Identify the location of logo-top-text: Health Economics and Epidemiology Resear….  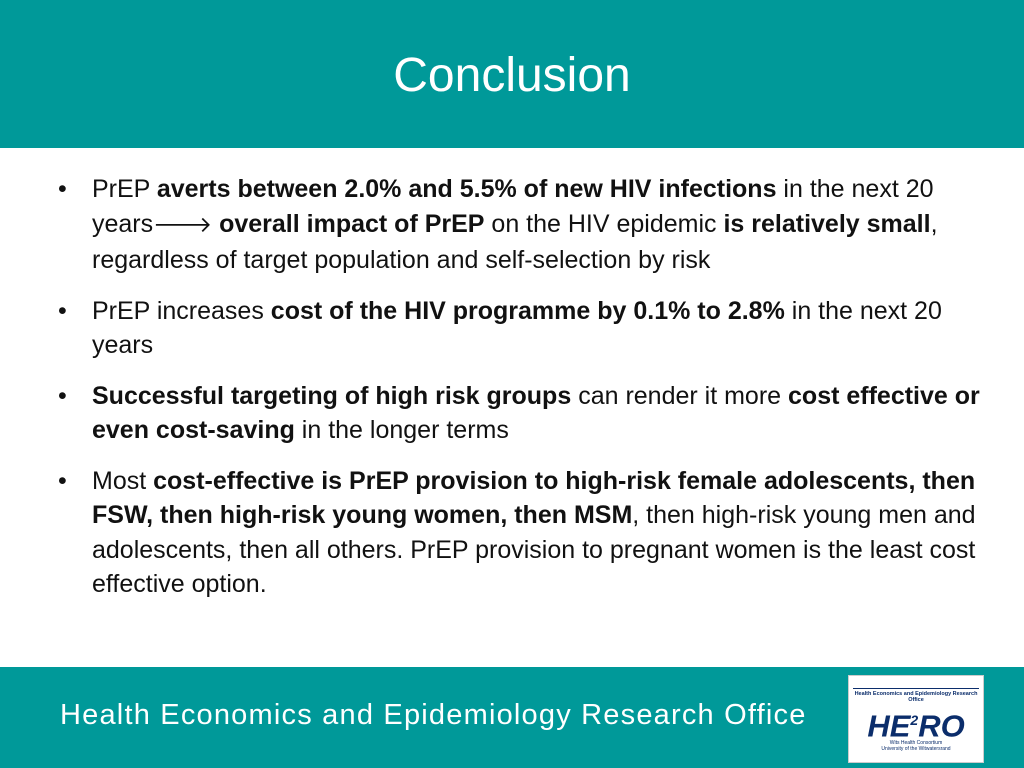
(916, 695).